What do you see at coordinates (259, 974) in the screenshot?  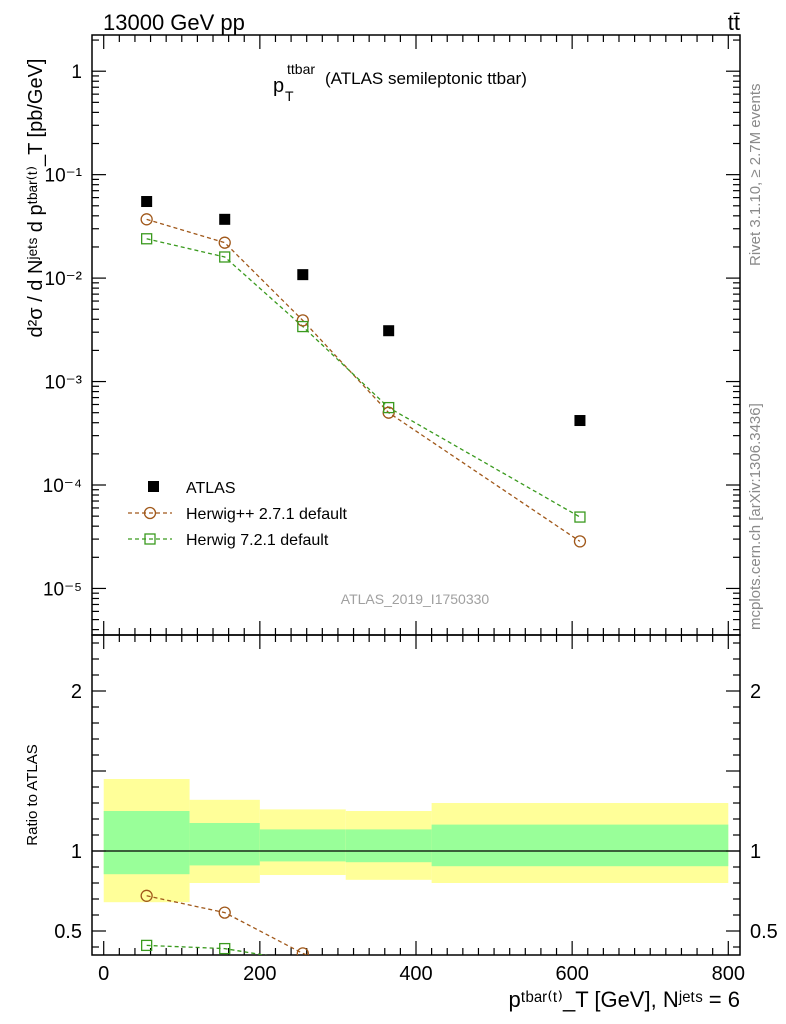 I see `x-tick-label: 200` at bounding box center [259, 974].